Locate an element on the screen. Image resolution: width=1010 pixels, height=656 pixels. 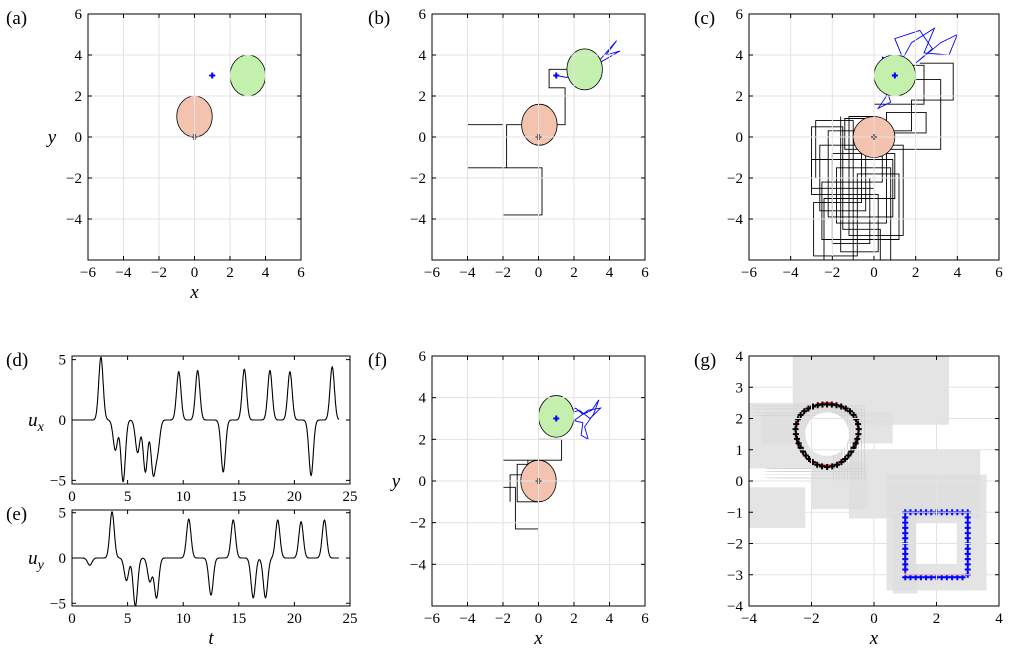
y-axis-label: y is located at coordinates (395, 481).